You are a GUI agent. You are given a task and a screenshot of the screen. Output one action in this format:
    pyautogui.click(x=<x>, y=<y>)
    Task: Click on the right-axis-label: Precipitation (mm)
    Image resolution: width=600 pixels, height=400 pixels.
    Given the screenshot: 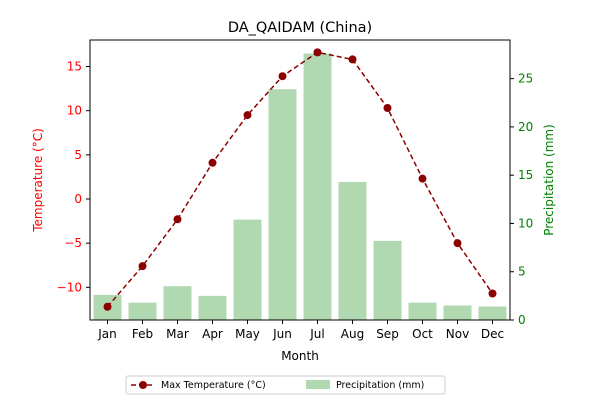 What is the action you would take?
    pyautogui.click(x=549, y=180)
    